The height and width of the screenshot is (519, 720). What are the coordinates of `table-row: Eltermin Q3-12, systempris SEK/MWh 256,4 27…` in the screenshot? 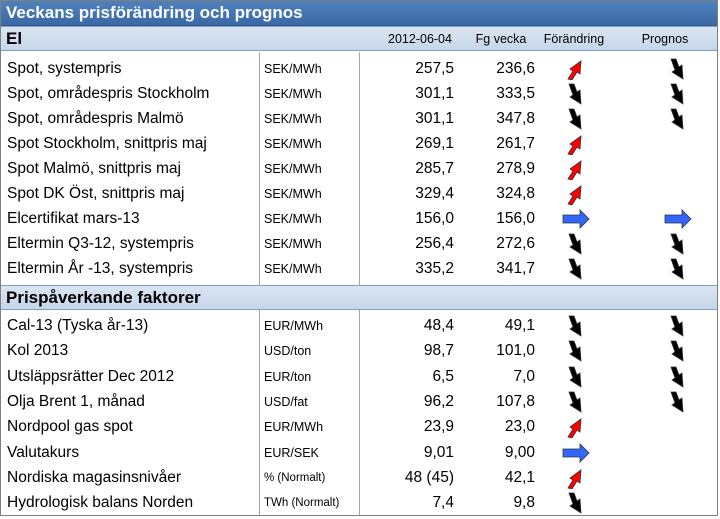 It's located at (359, 244).